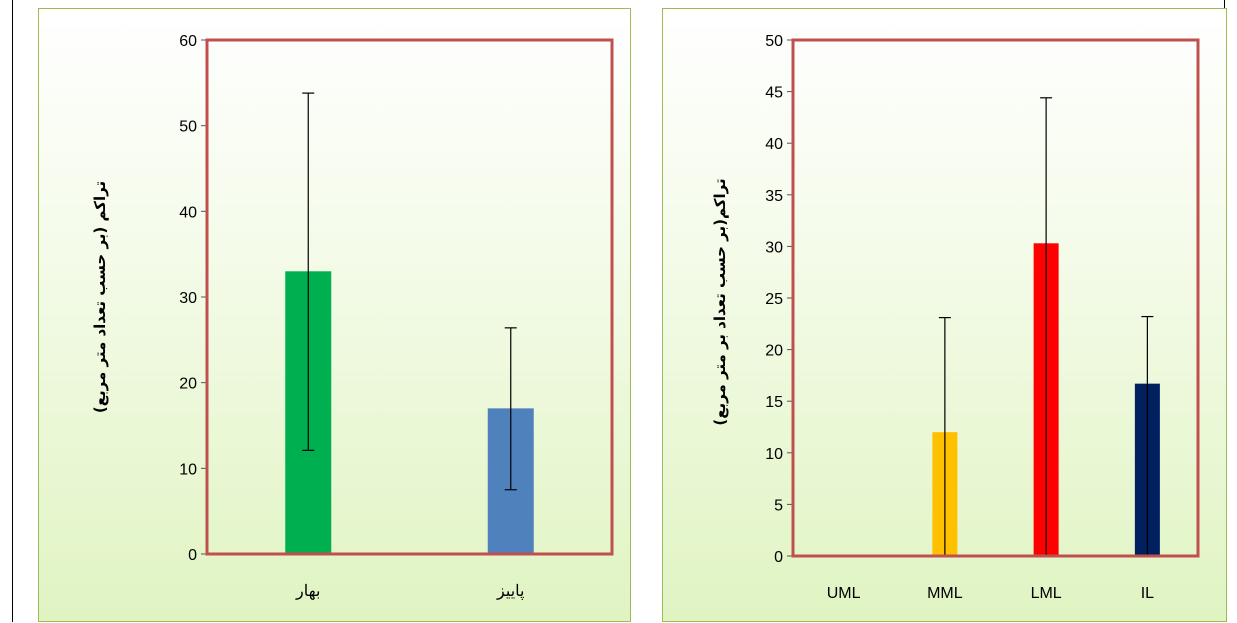  What do you see at coordinates (100, 297) in the screenshot?
I see `y-axis-label: تراکم (بر حسب تعداد متر مربع)` at bounding box center [100, 297].